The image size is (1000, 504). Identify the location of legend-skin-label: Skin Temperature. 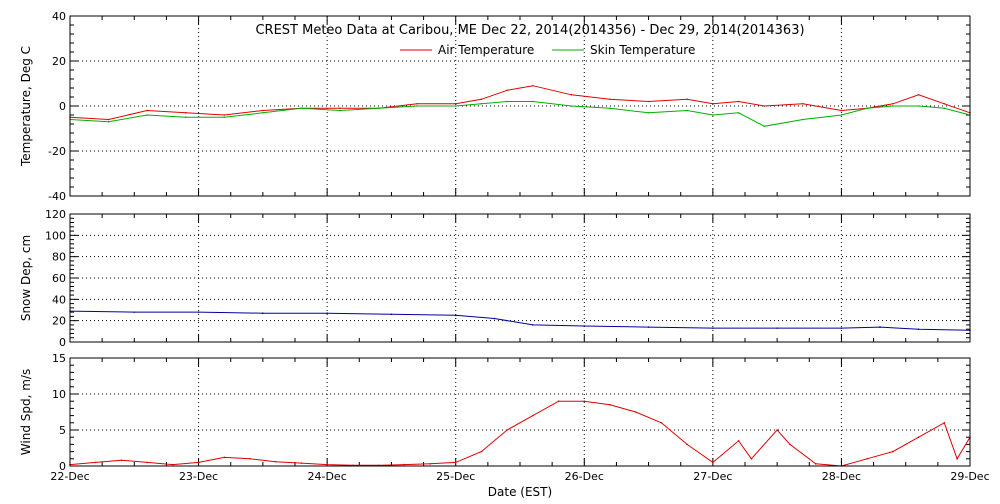
(642, 50).